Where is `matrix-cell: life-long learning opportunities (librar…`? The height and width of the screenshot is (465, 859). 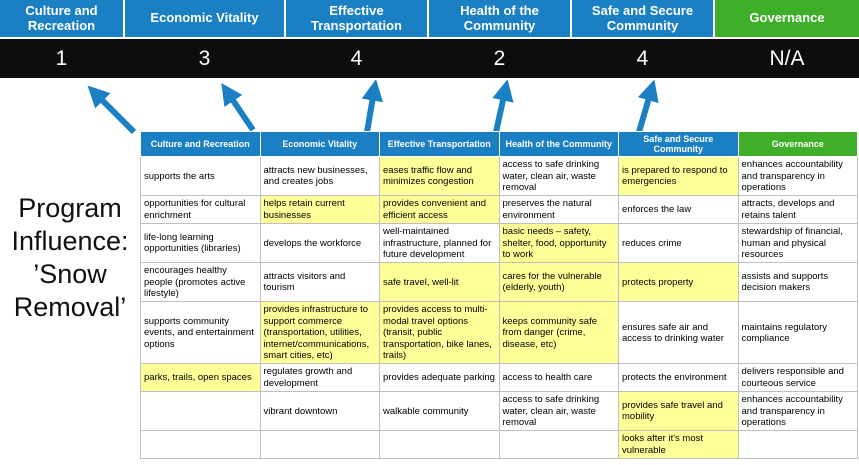
matrix-cell: life-long learning opportunities (librar… is located at coordinates (200, 243).